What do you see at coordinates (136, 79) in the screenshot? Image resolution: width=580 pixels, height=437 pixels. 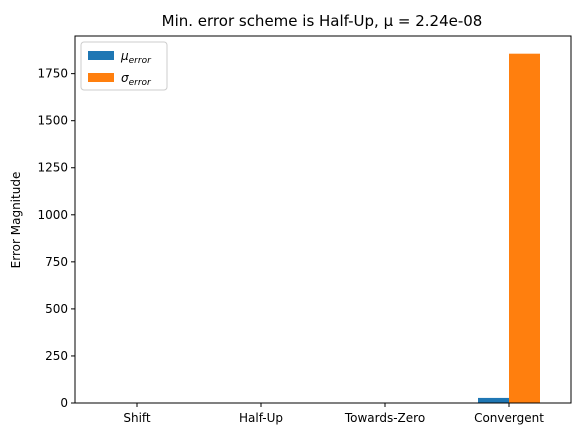 I see `legend-label: σerror` at bounding box center [136, 79].